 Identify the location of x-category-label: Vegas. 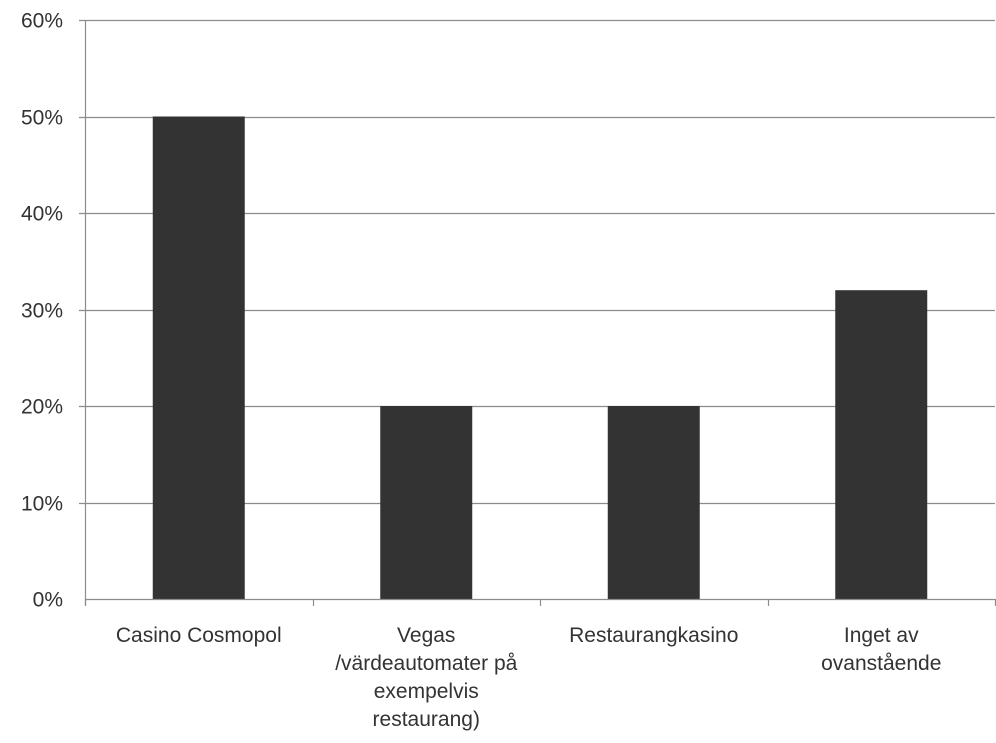
(426, 635).